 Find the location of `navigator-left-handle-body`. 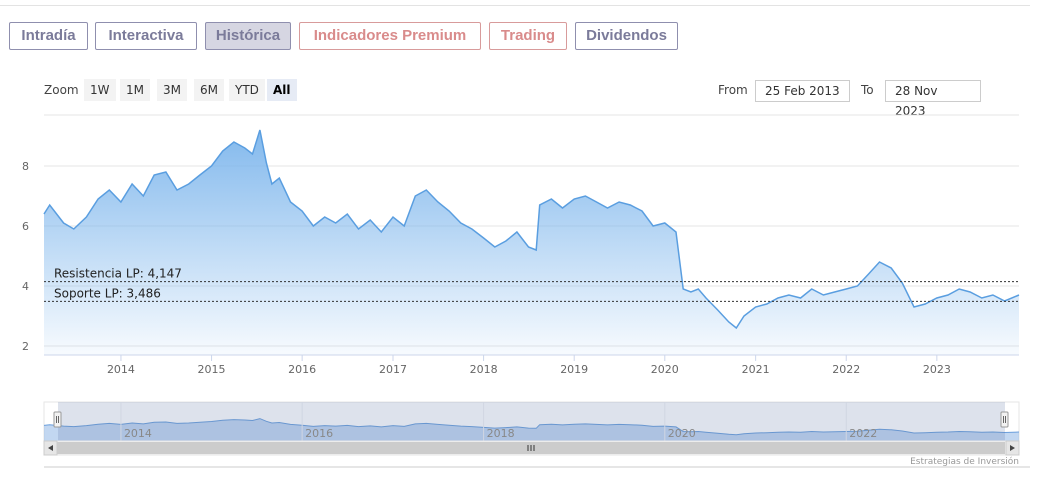

navigator-left-handle-body is located at coordinates (57, 419).